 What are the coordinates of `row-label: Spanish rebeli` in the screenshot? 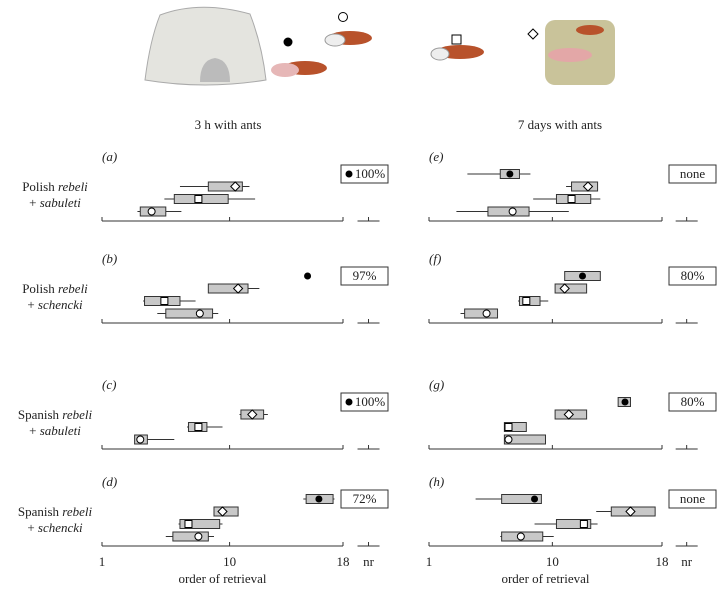 It's located at (55, 511).